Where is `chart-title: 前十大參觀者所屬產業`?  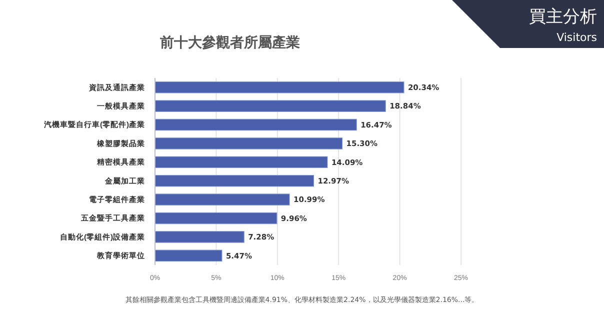 chart-title: 前十大參觀者所屬產業 is located at coordinates (229, 42).